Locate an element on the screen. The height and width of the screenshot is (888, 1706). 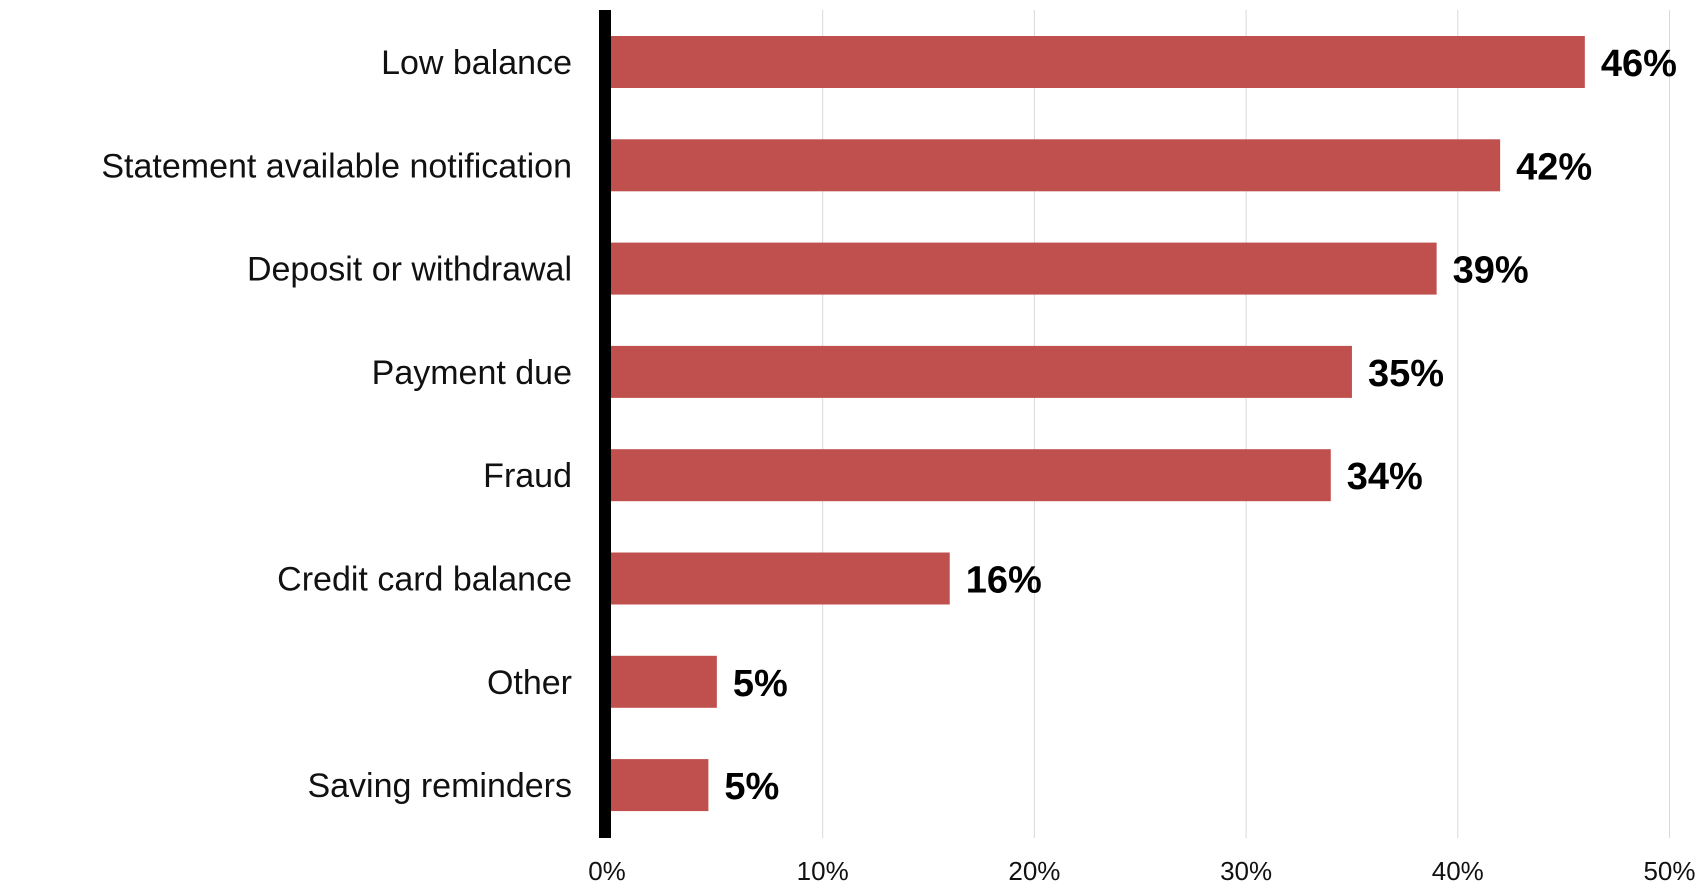
category-label: Low balance is located at coordinates (476, 63).